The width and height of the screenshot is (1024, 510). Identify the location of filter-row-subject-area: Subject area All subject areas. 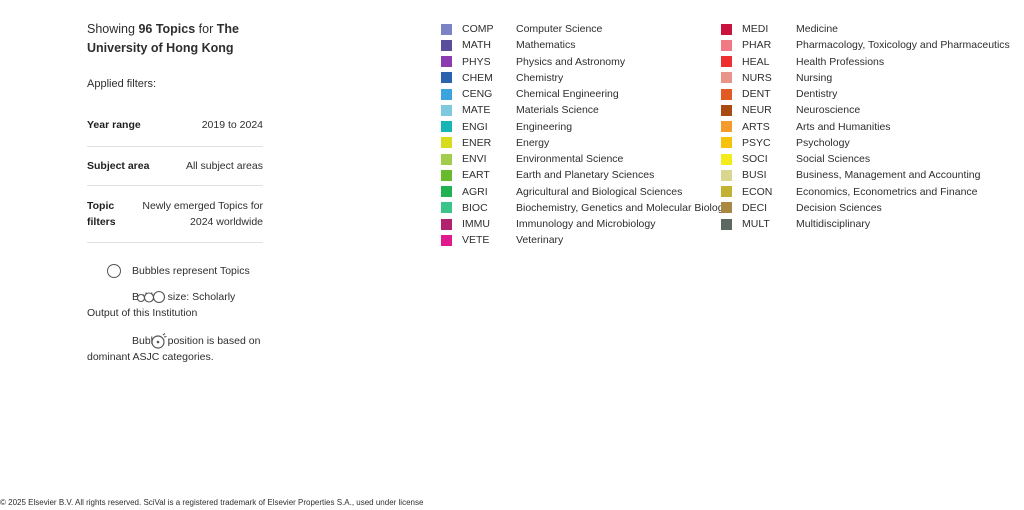
(175, 166).